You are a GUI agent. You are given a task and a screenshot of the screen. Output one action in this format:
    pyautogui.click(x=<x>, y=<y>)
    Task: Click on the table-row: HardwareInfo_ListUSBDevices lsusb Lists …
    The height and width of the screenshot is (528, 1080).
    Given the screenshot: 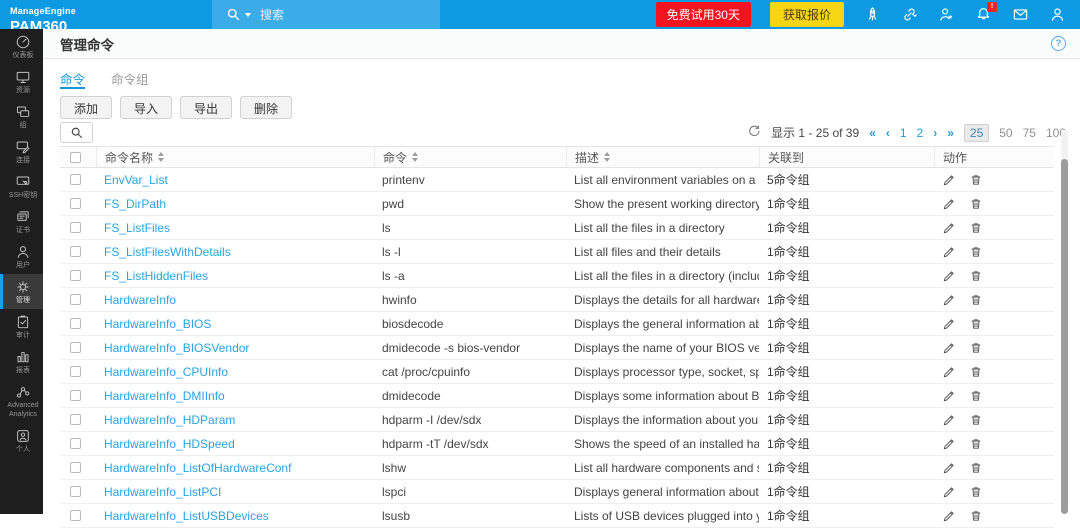 What is the action you would take?
    pyautogui.click(x=557, y=516)
    